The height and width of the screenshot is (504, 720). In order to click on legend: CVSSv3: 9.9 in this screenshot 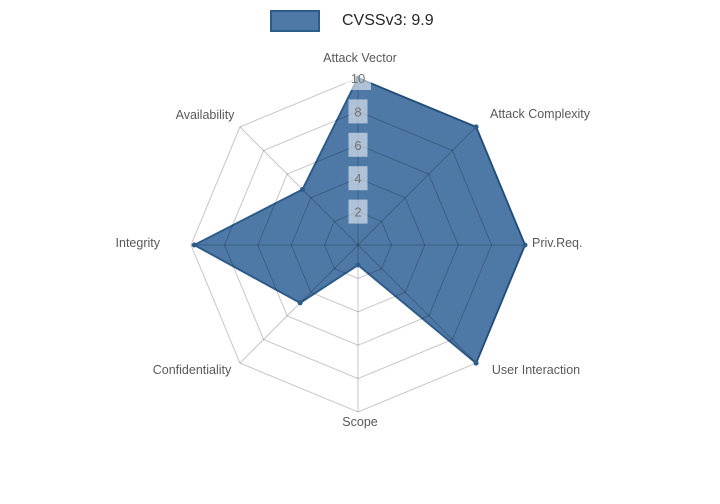, I will do `click(352, 21)`.